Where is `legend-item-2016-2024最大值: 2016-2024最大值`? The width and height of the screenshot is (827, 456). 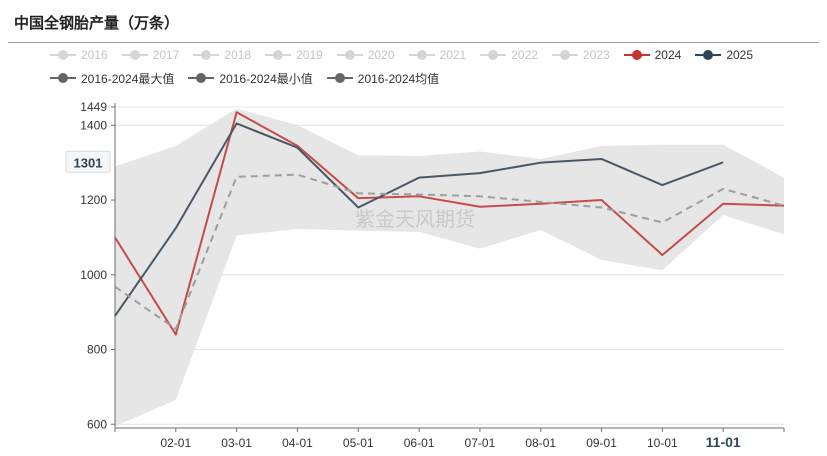
legend-item-2016-2024最大值: 2016-2024最大值 is located at coordinates (112, 78).